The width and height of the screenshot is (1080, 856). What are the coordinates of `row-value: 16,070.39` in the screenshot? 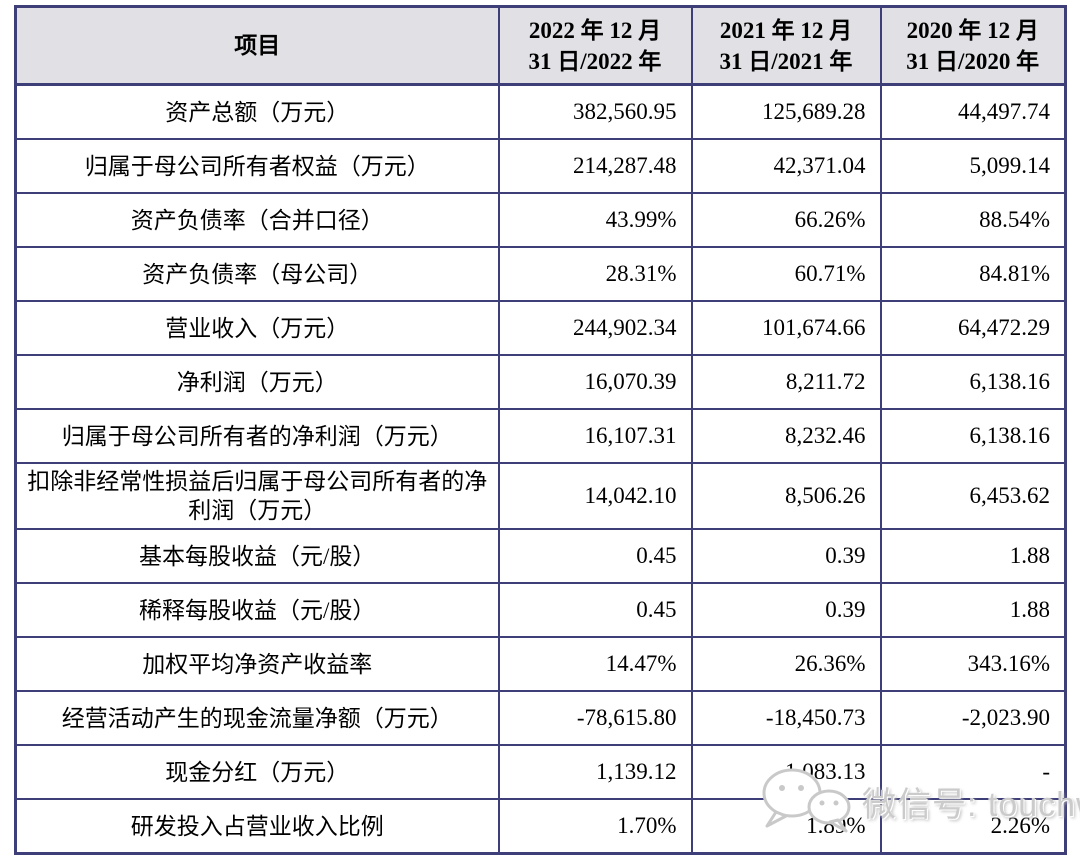 It's located at (595, 382).